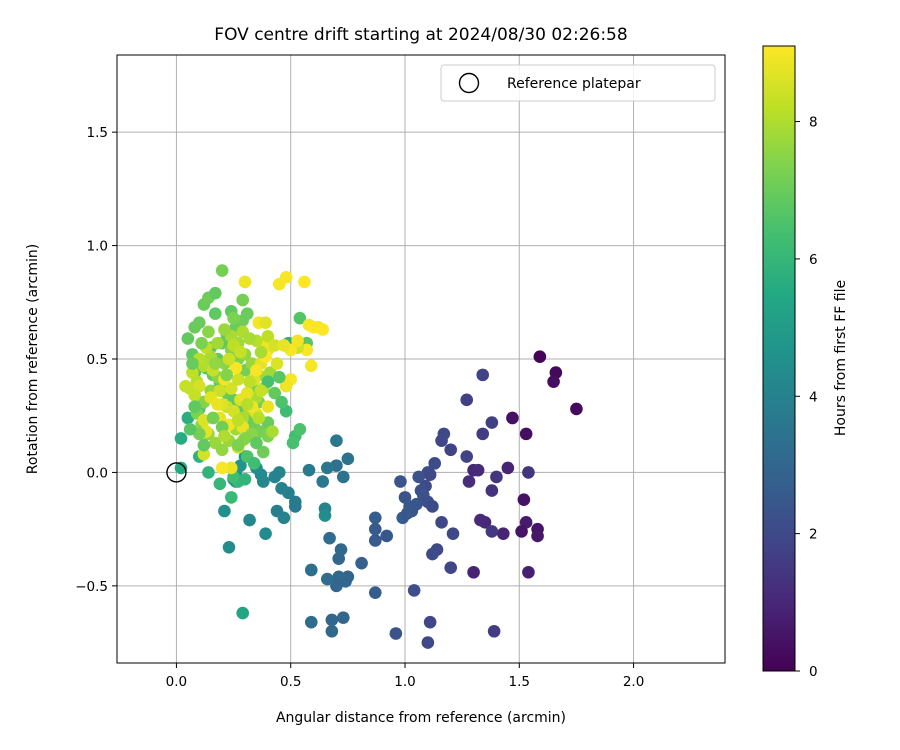  I want to click on x-tick-label: 0.5, so click(290, 682).